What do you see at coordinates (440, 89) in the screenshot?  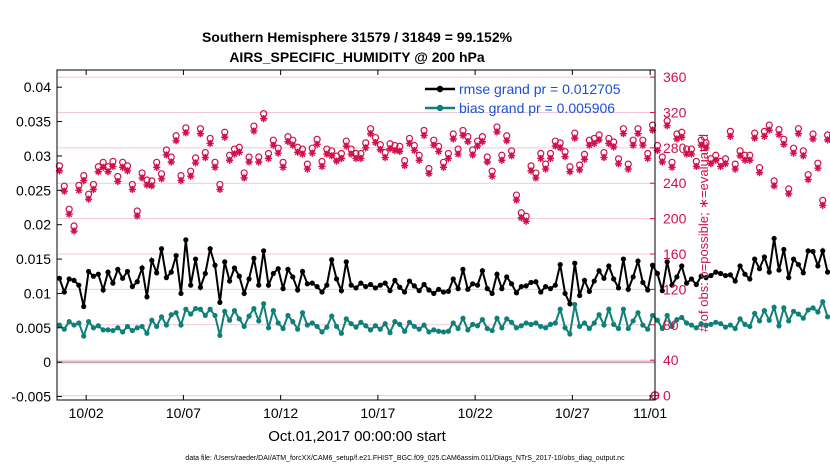 I see `legend-rmse-marker` at bounding box center [440, 89].